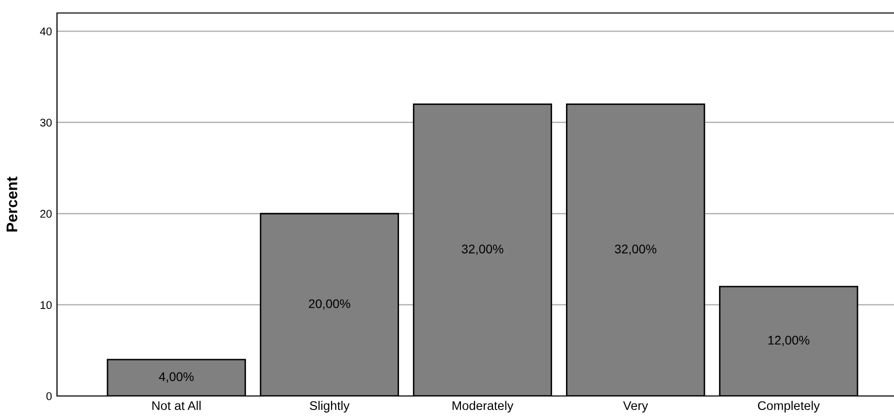 Image resolution: width=894 pixels, height=417 pixels. Describe the element at coordinates (12, 204) in the screenshot. I see `y-axis-title: Percent` at that location.